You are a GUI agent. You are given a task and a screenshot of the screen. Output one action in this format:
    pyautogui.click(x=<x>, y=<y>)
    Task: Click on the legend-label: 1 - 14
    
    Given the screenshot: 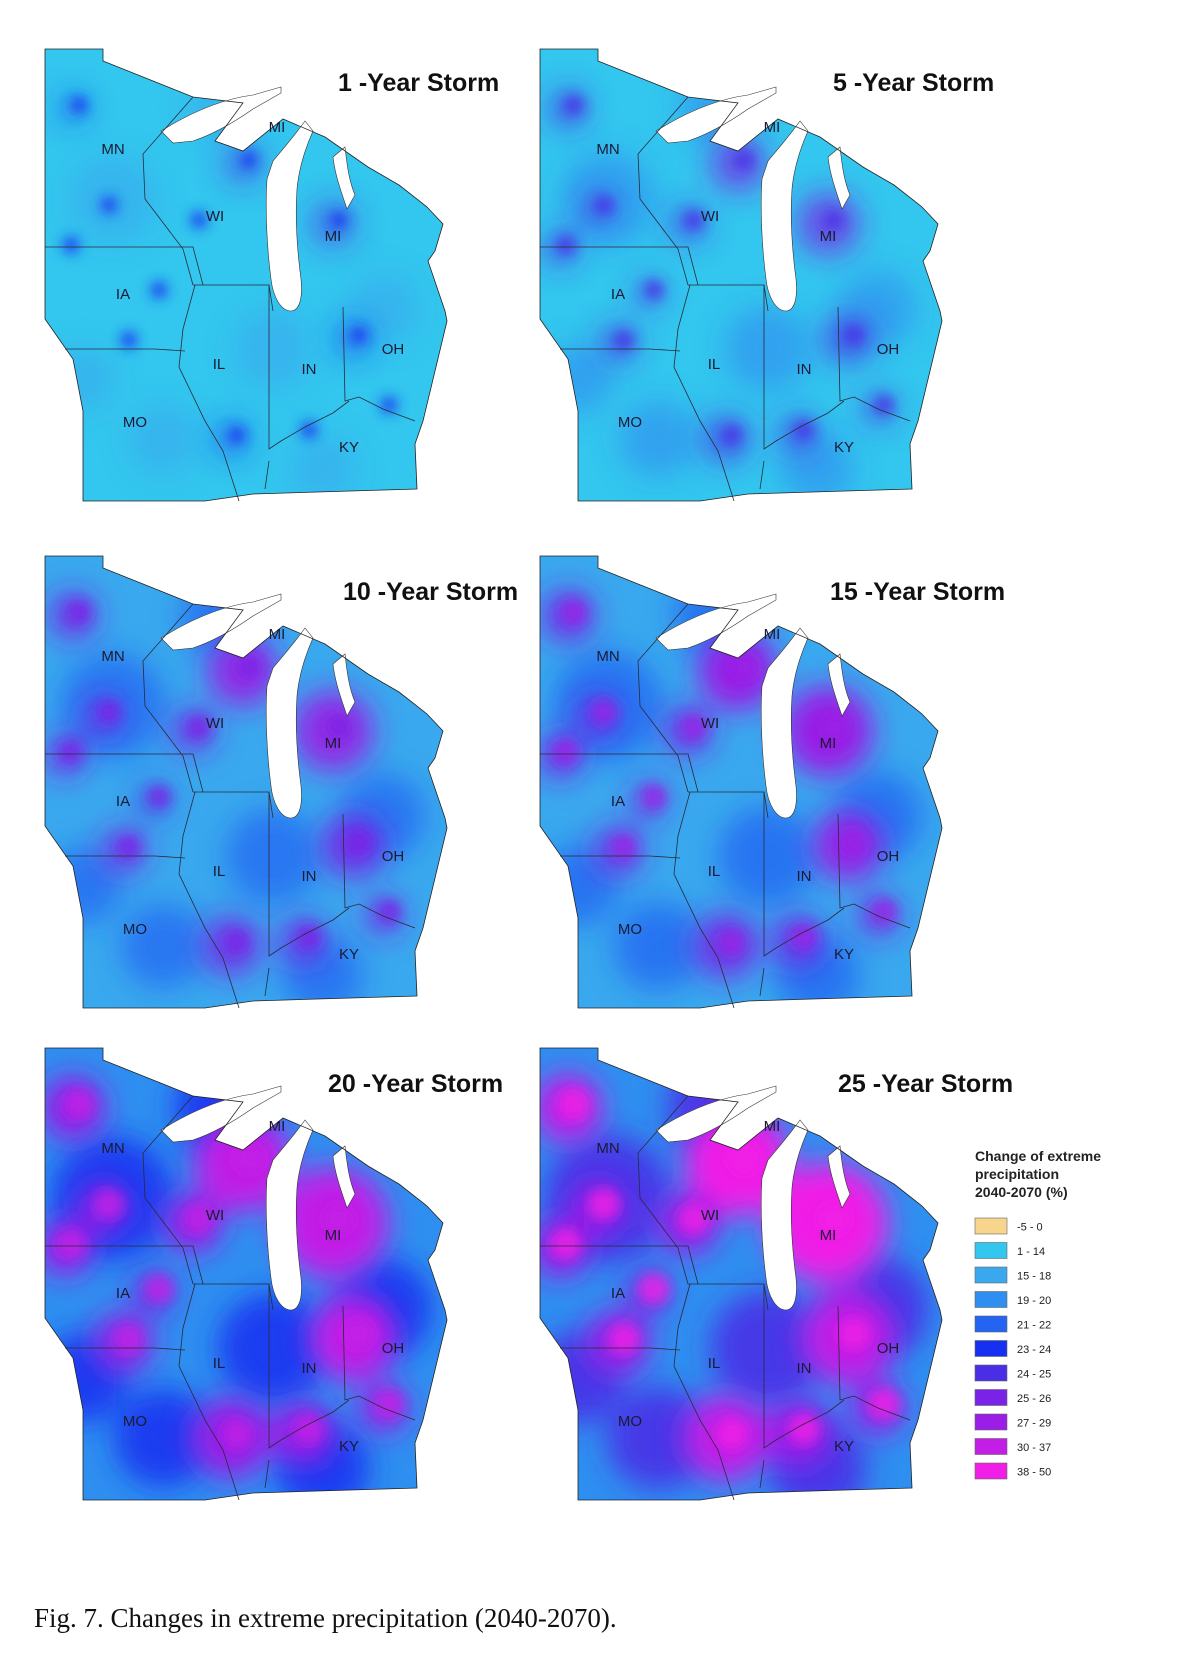 What is the action you would take?
    pyautogui.click(x=1031, y=1252)
    